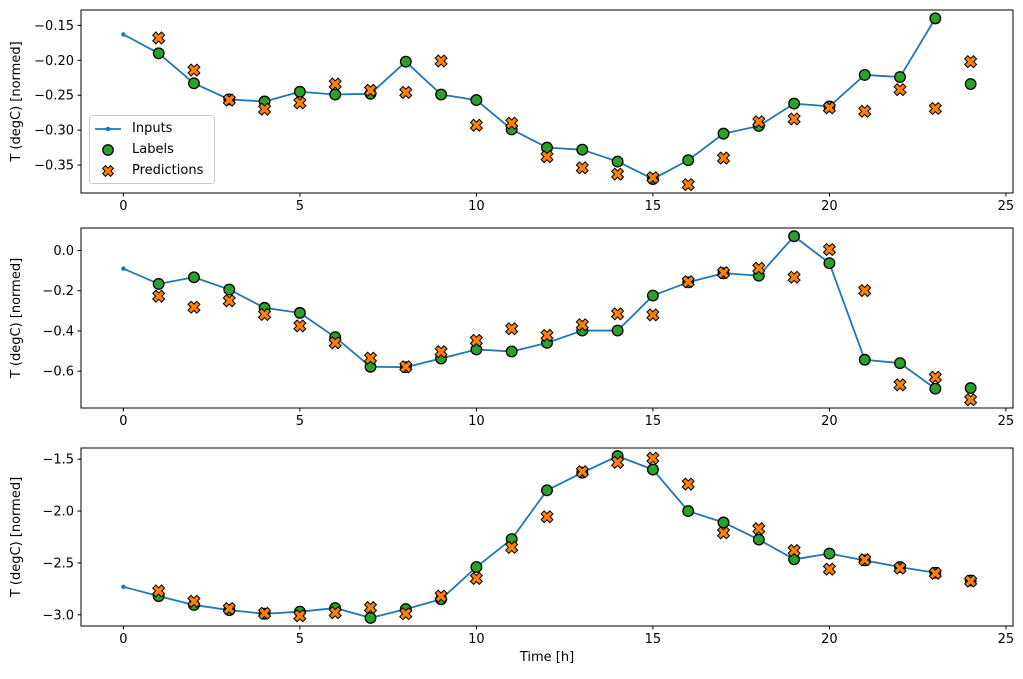 The image size is (1023, 679). Describe the element at coordinates (58, 372) in the screenshot. I see `y-tick-label: −0.6` at that location.